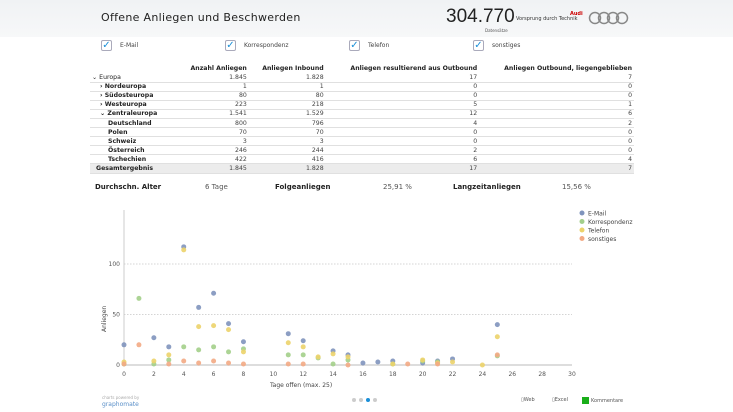 The image size is (733, 412). I want to click on excel-button: ▯Excel, so click(560, 400).